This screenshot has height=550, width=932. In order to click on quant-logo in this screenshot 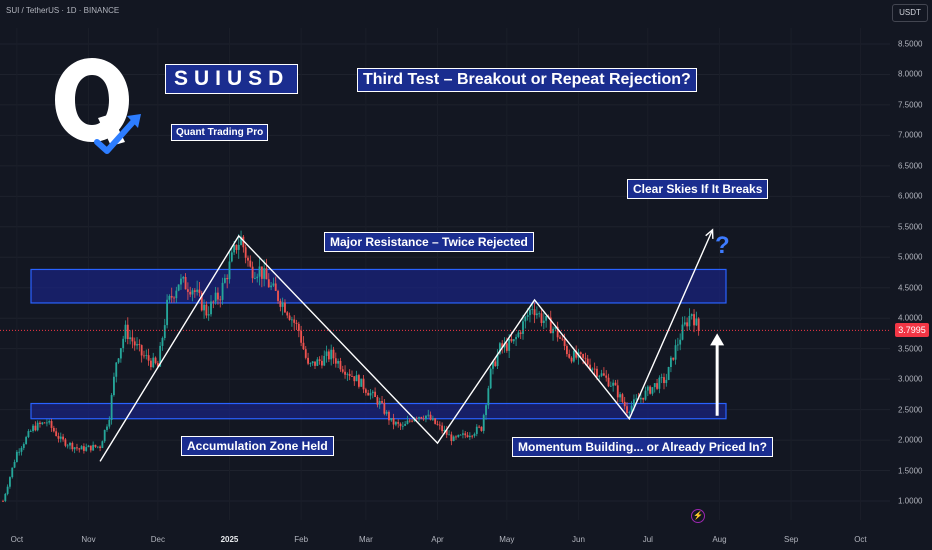, I will do `click(98, 106)`.